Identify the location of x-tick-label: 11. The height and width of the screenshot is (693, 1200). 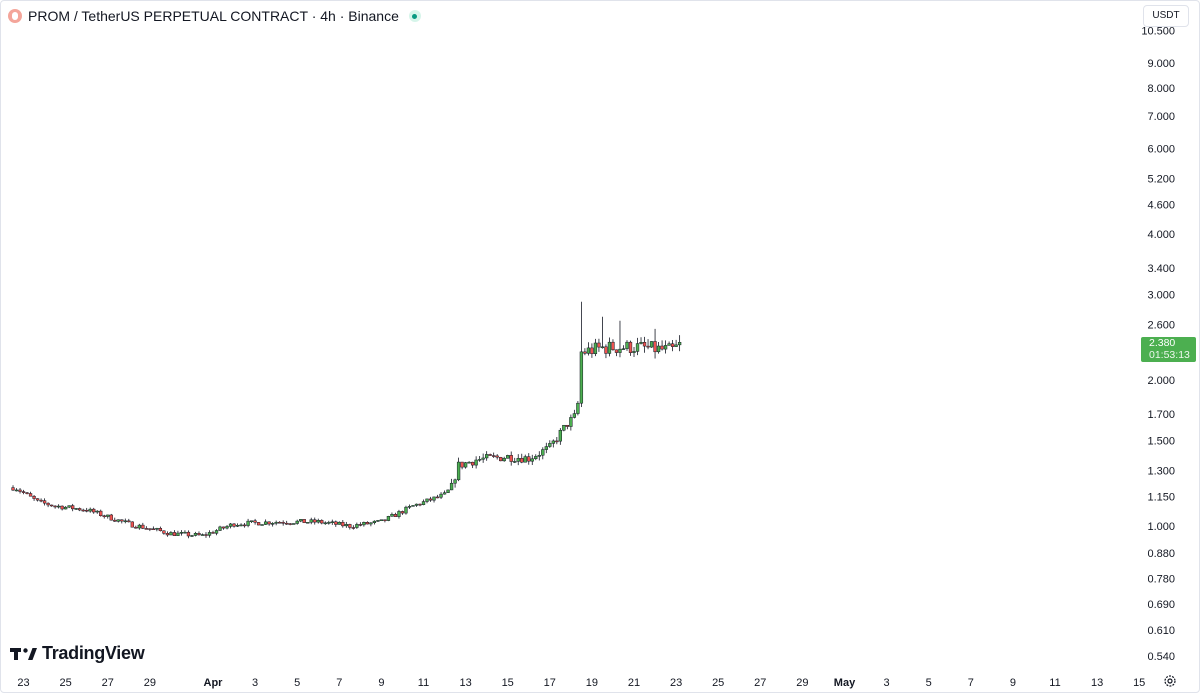
(1054, 683).